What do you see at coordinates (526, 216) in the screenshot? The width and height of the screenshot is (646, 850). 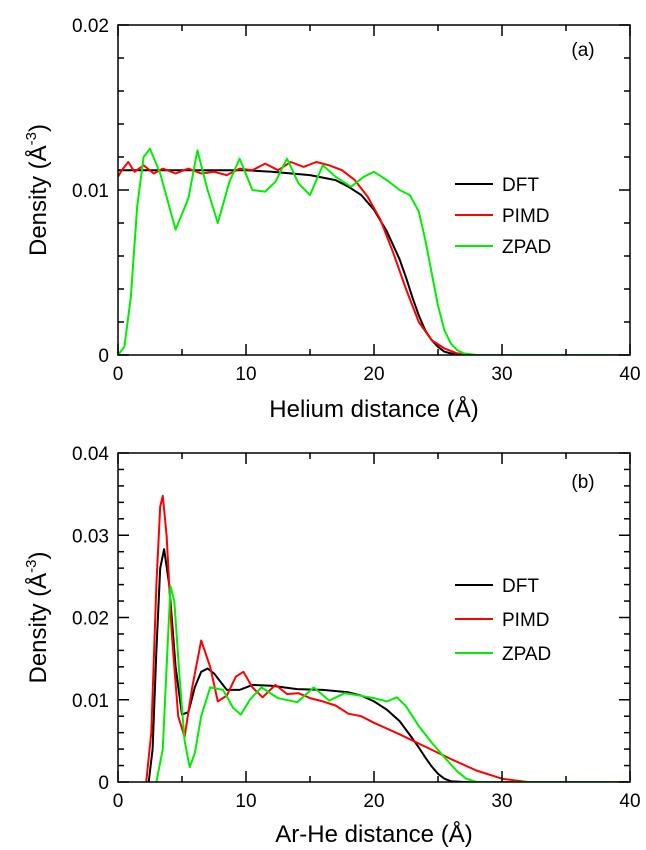 I see `panel-a-legend-label-pimd: PIMD` at bounding box center [526, 216].